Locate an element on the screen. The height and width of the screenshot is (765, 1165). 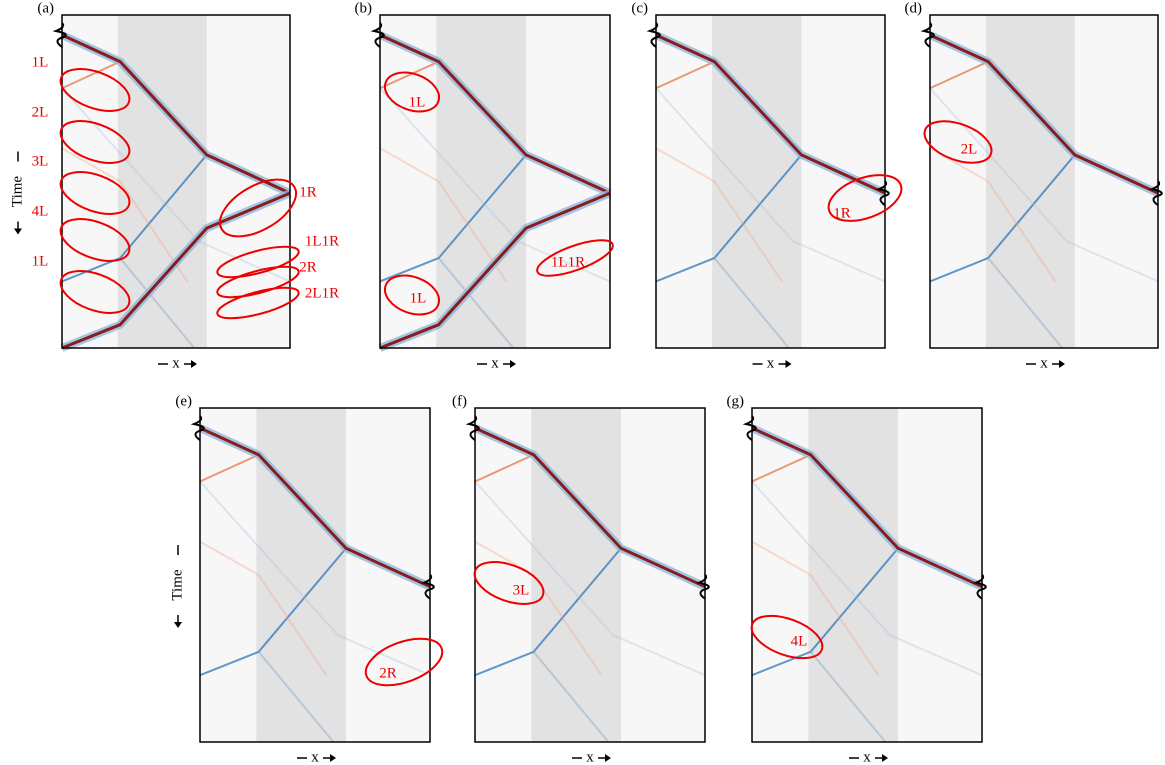
panel: (g) x 4L is located at coordinates (857, 579).